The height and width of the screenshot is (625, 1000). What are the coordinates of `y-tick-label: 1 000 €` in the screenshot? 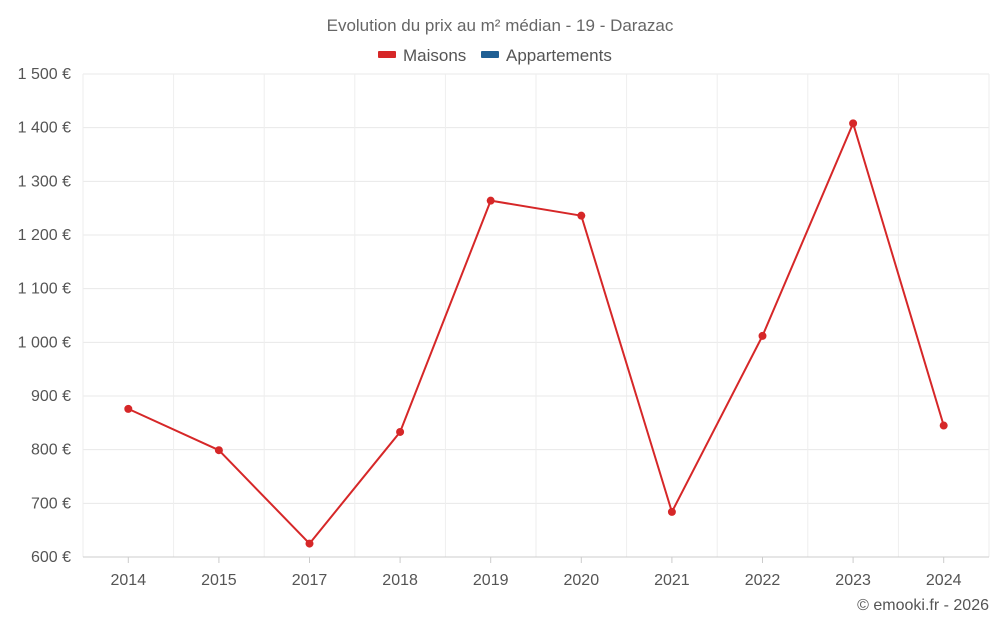 It's located at (44, 342).